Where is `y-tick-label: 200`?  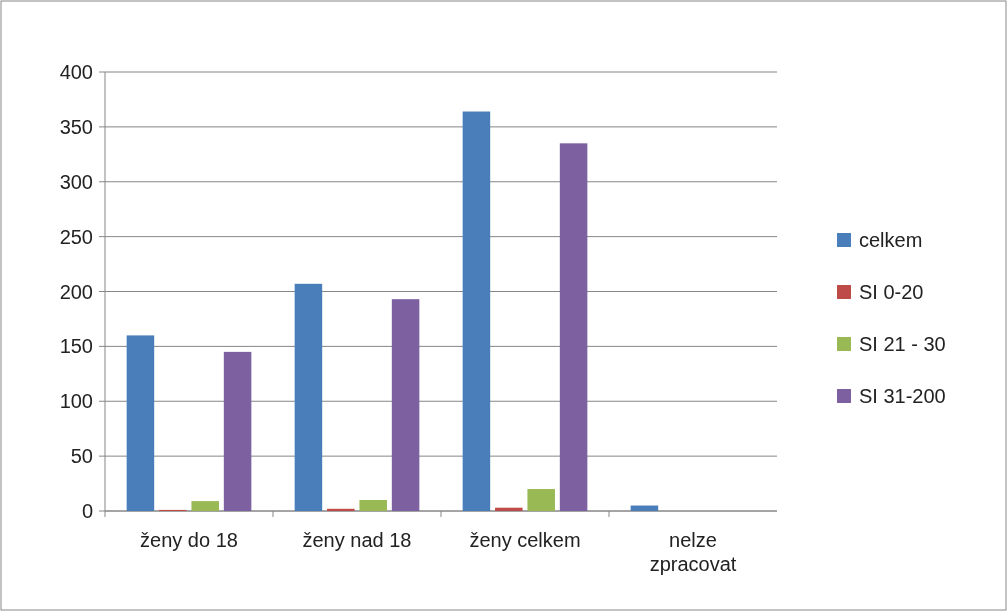 y-tick-label: 200 is located at coordinates (76, 291).